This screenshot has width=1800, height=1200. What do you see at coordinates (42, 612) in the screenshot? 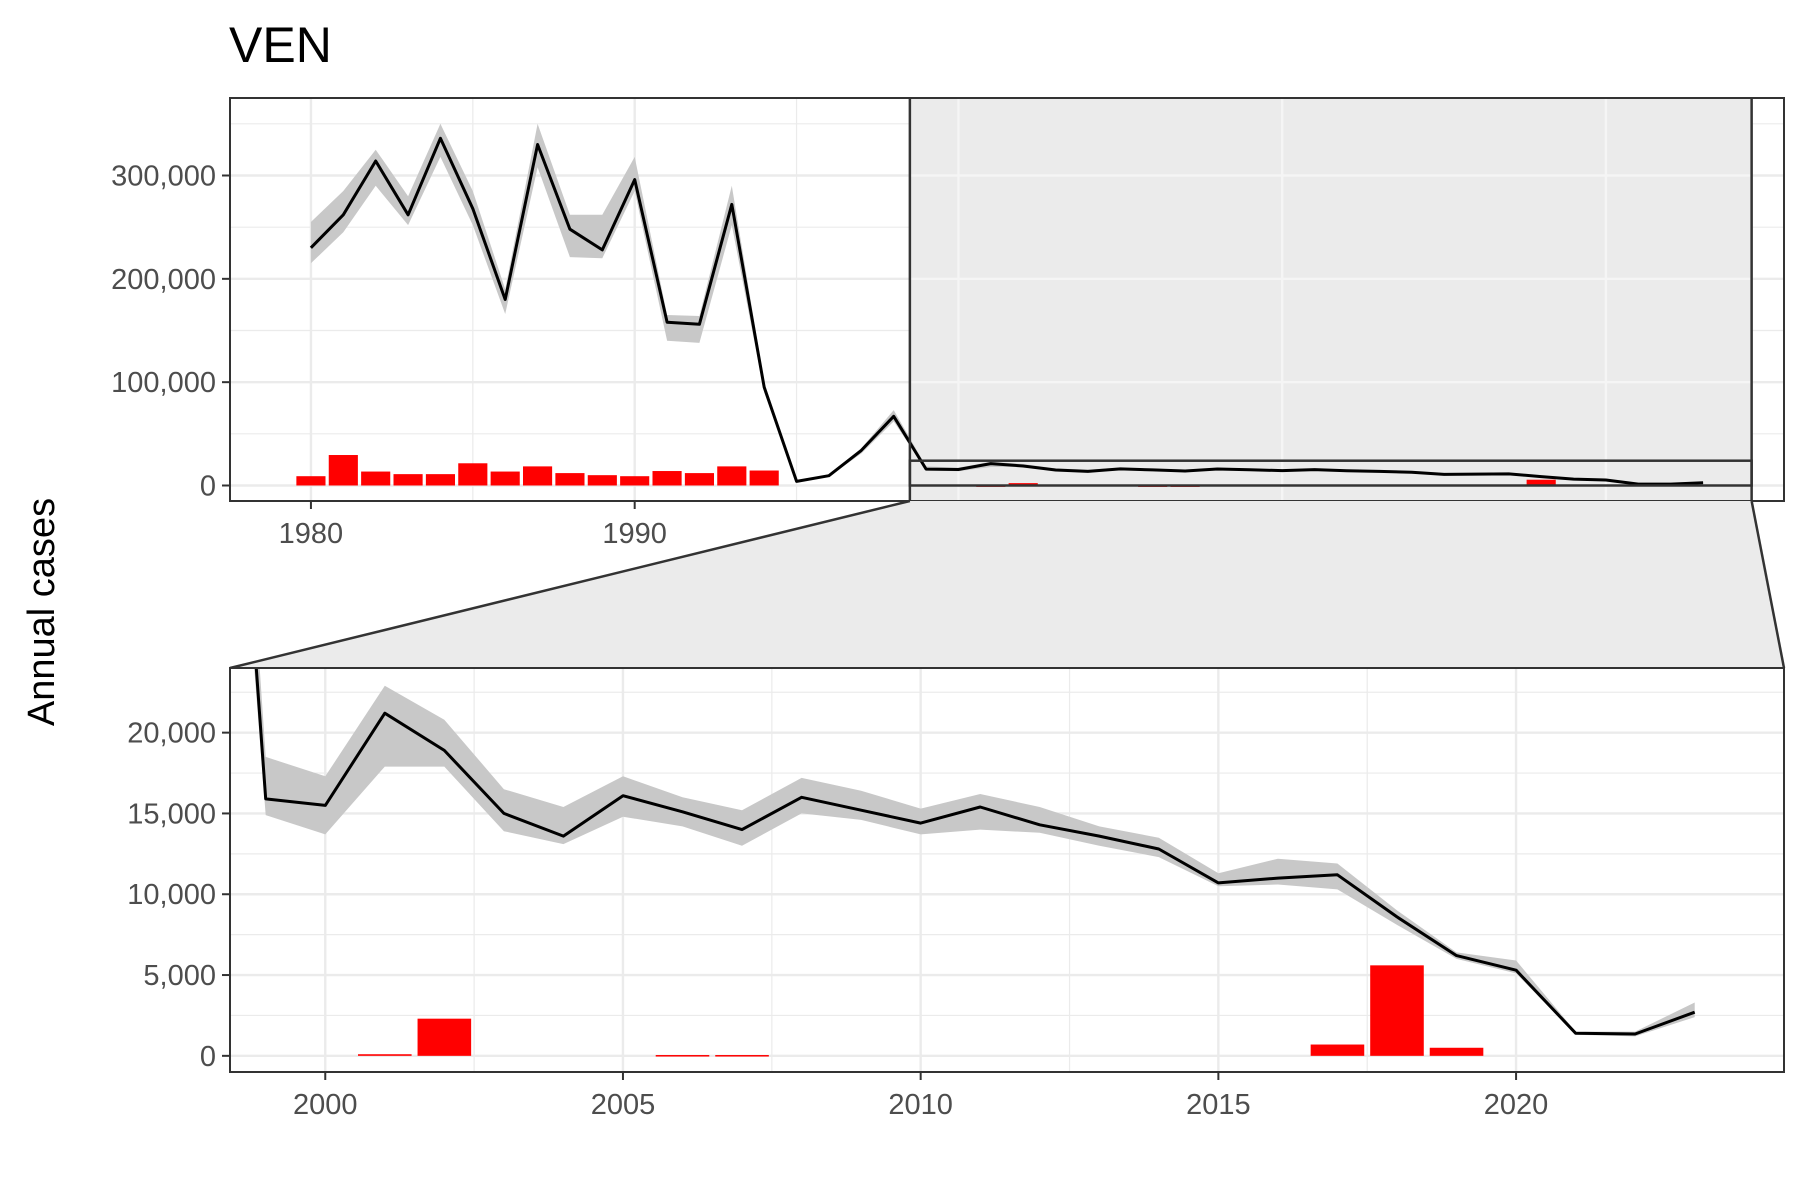
I see `y-axis-label: Annual cases` at bounding box center [42, 612].